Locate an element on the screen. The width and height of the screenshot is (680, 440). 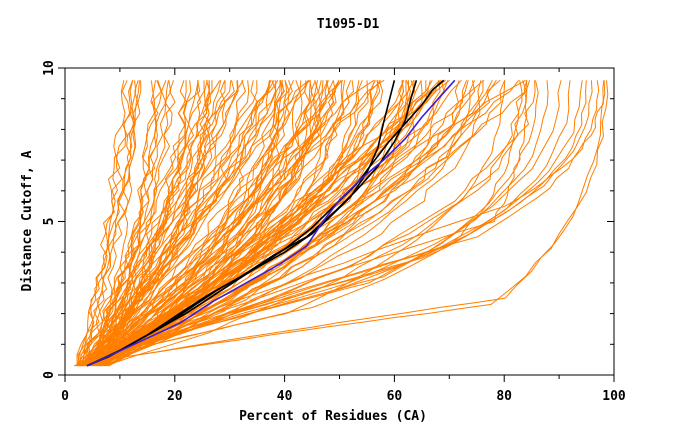
x-tick-label: 40 is located at coordinates (285, 396).